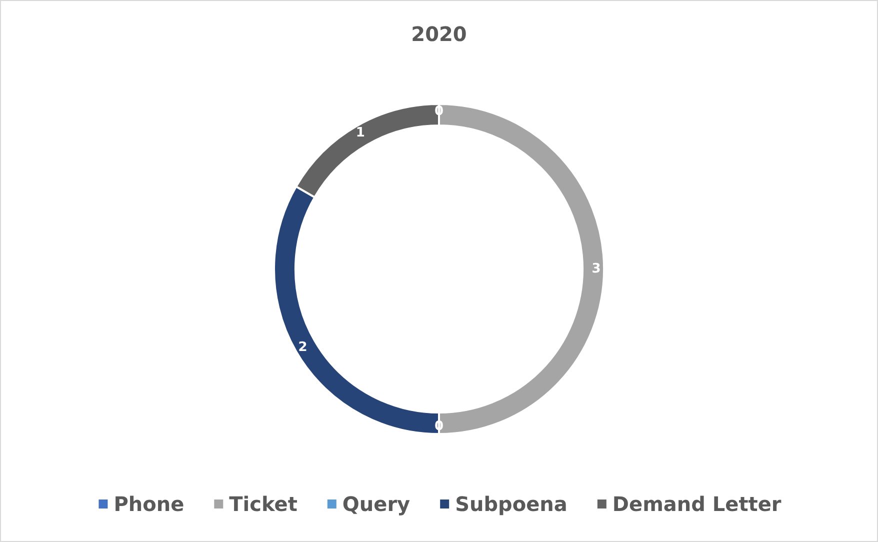 The height and width of the screenshot is (542, 878). Describe the element at coordinates (511, 504) in the screenshot. I see `legend-label: Subpoena` at that location.